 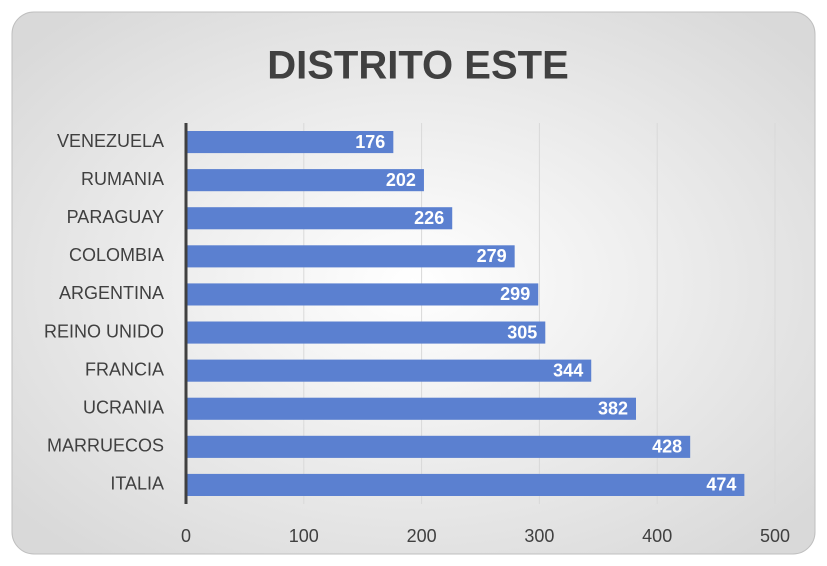 I want to click on y-tick-label: PARAGUAY, so click(x=115, y=217).